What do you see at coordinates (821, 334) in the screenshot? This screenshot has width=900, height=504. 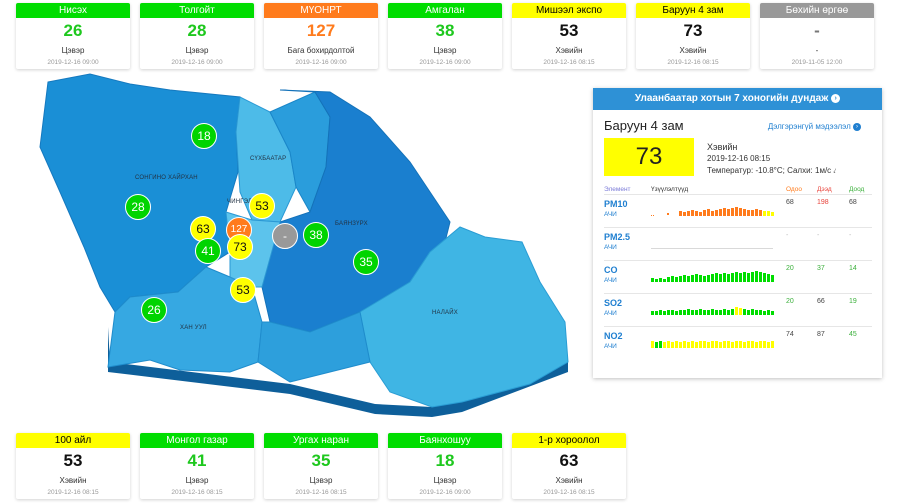 I see `pollutant-max: 87` at bounding box center [821, 334].